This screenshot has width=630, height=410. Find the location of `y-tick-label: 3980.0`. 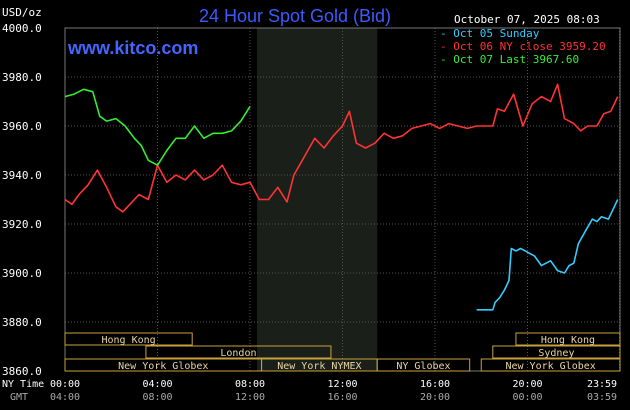

y-tick-label: 3980.0 is located at coordinates (22, 77).